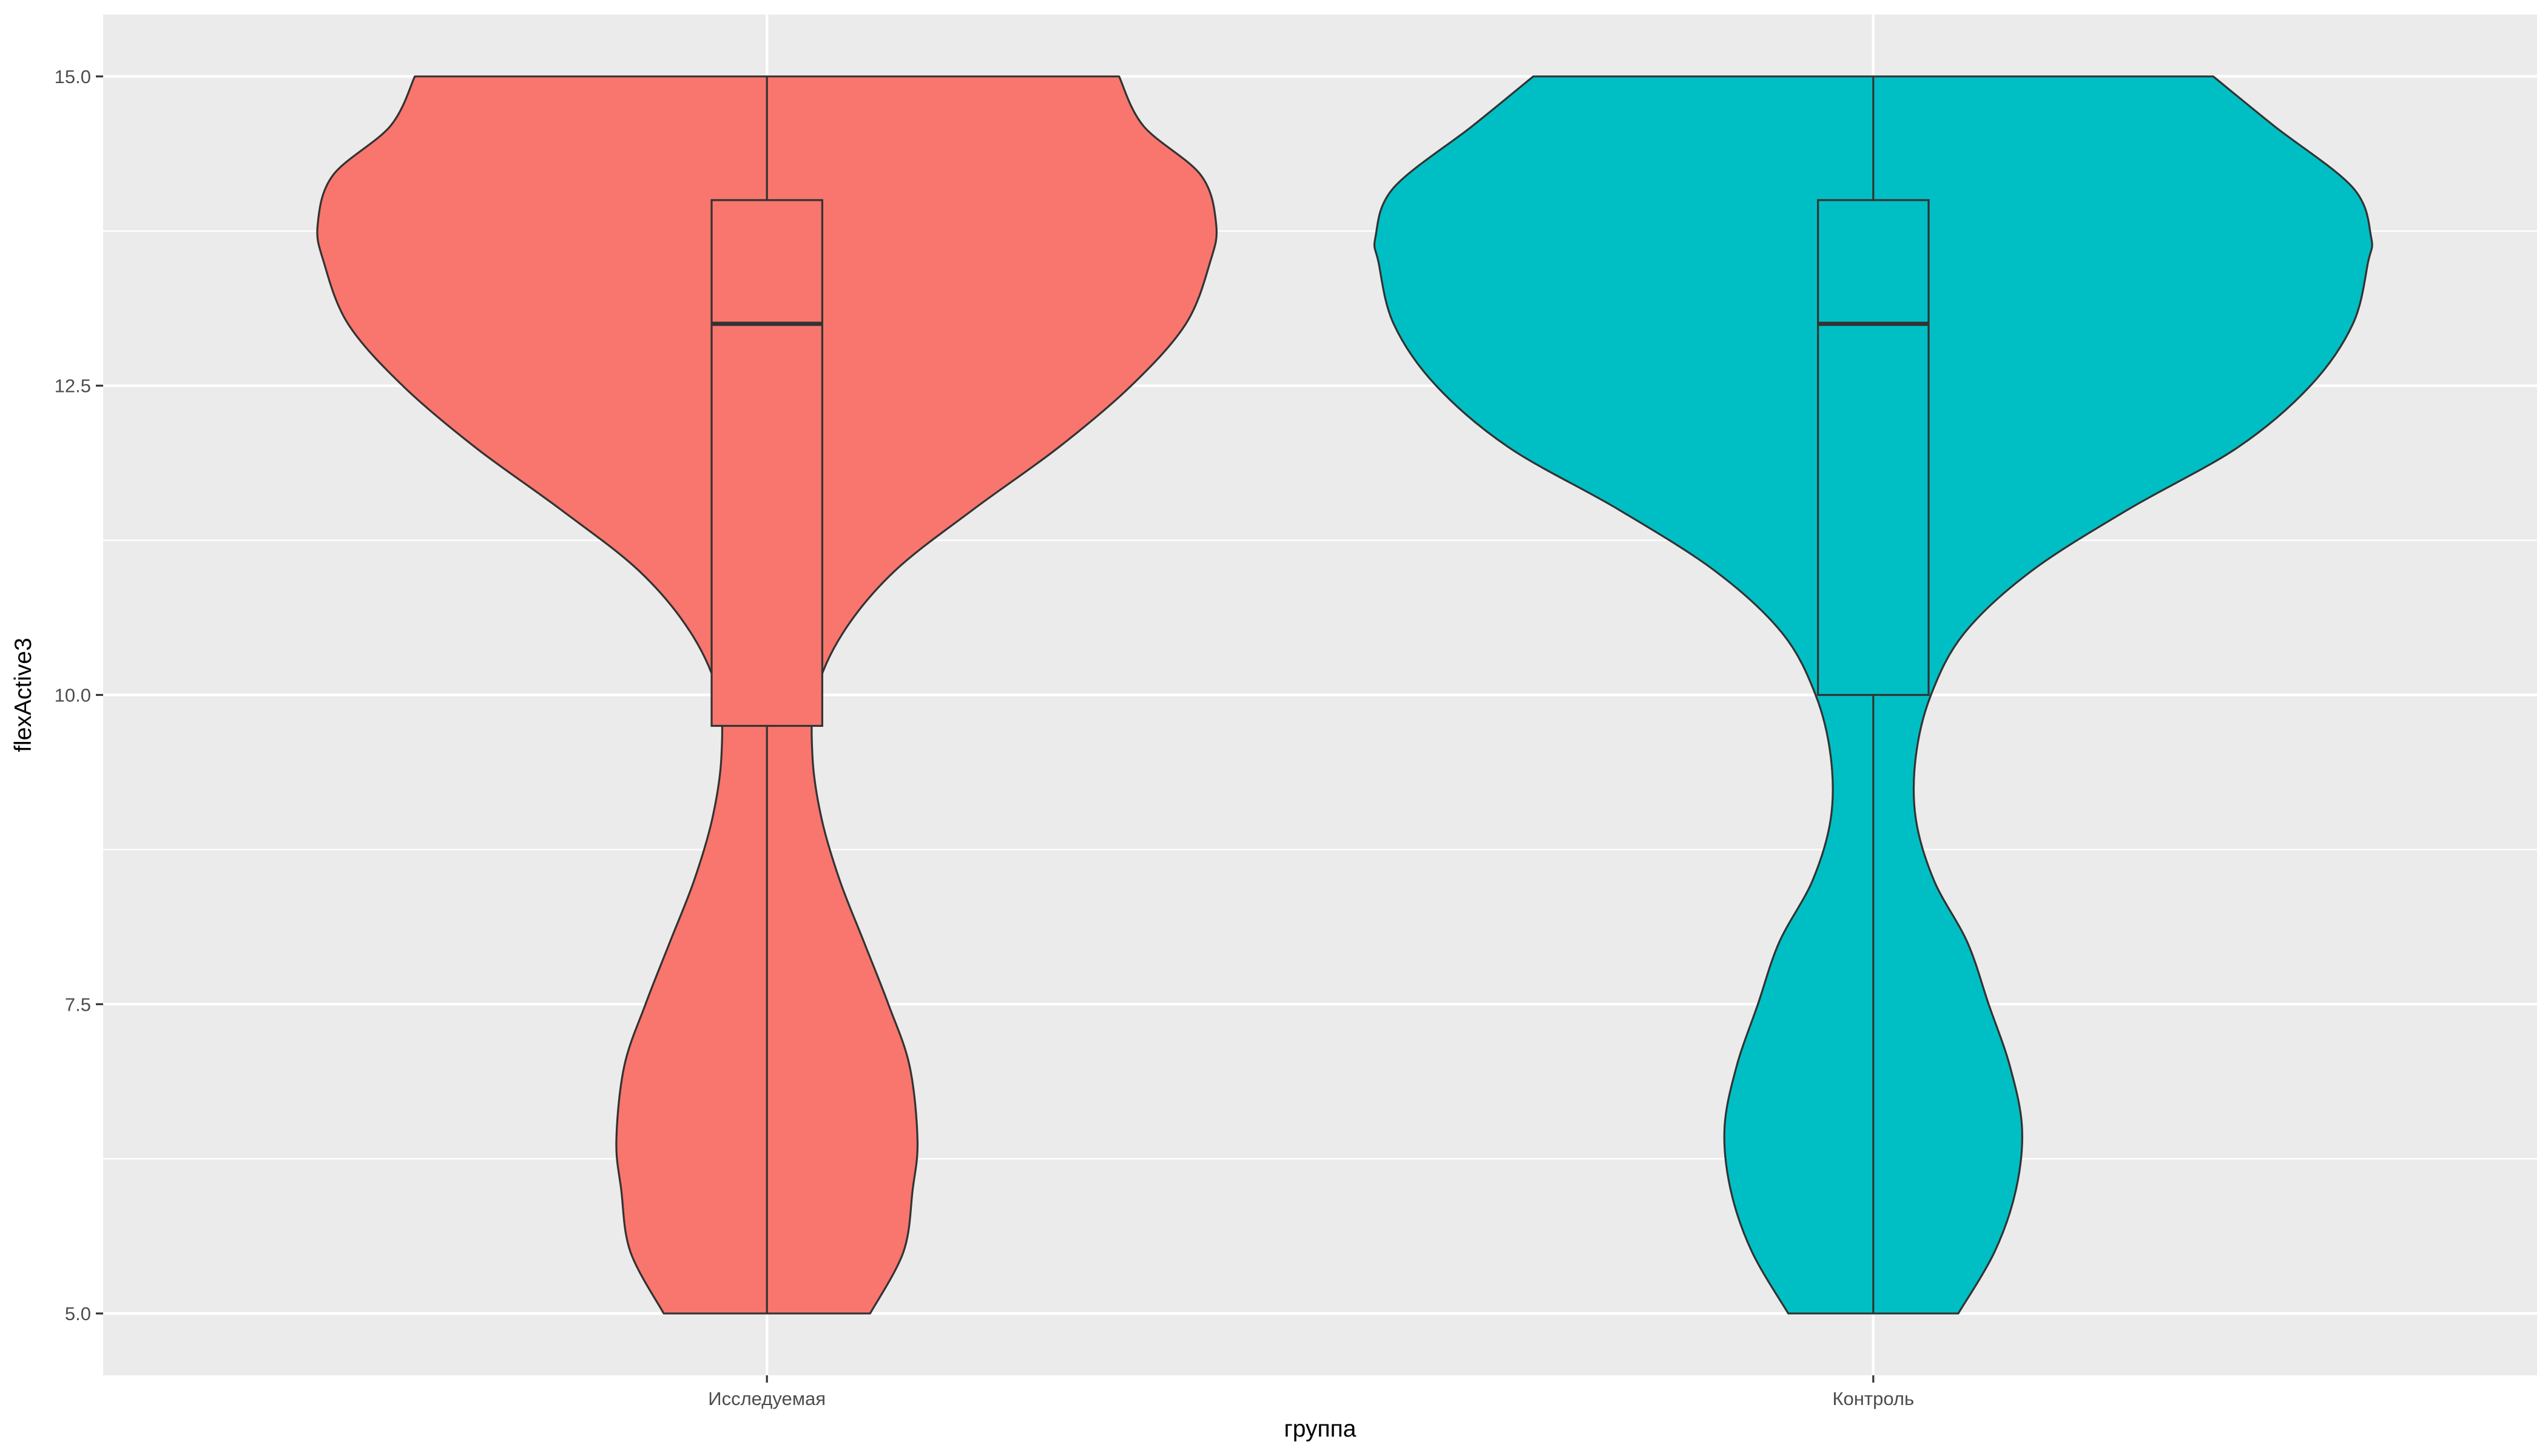 The image size is (2548, 1456). I want to click on y-tick-label: 12.5, so click(73, 386).